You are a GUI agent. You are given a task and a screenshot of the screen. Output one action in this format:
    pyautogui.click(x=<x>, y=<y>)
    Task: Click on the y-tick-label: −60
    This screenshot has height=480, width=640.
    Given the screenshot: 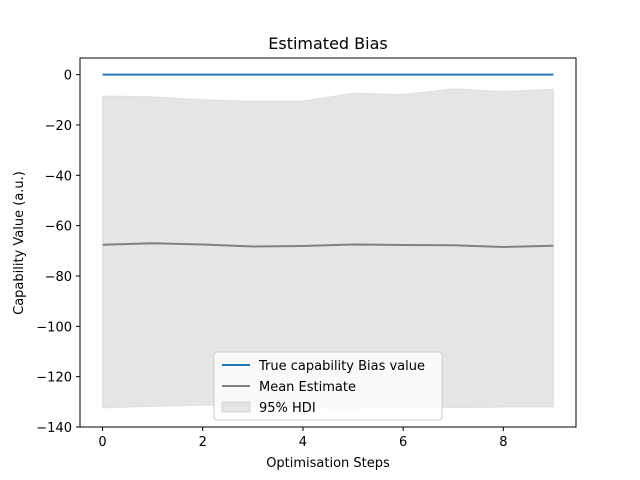 What is the action you would take?
    pyautogui.click(x=58, y=227)
    